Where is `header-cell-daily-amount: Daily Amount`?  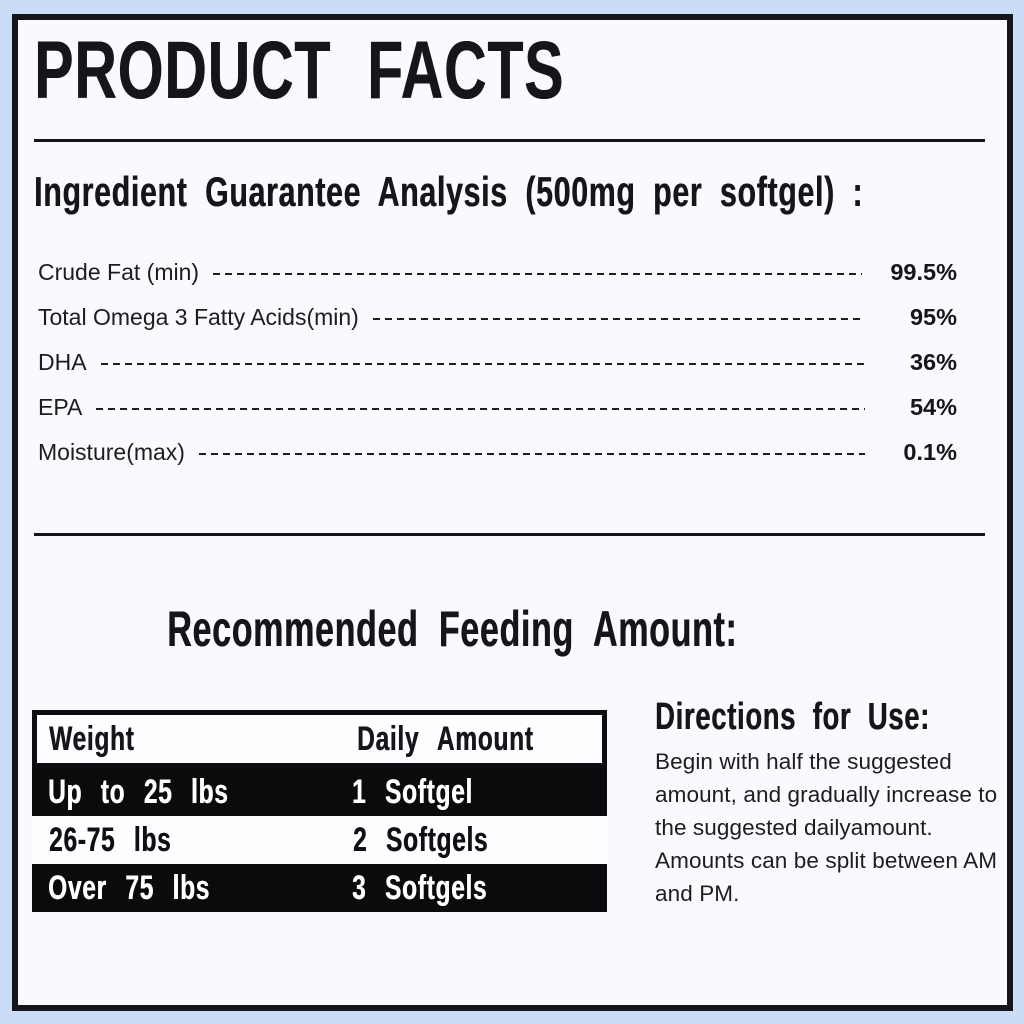 header-cell-daily-amount: Daily Amount is located at coordinates (479, 739).